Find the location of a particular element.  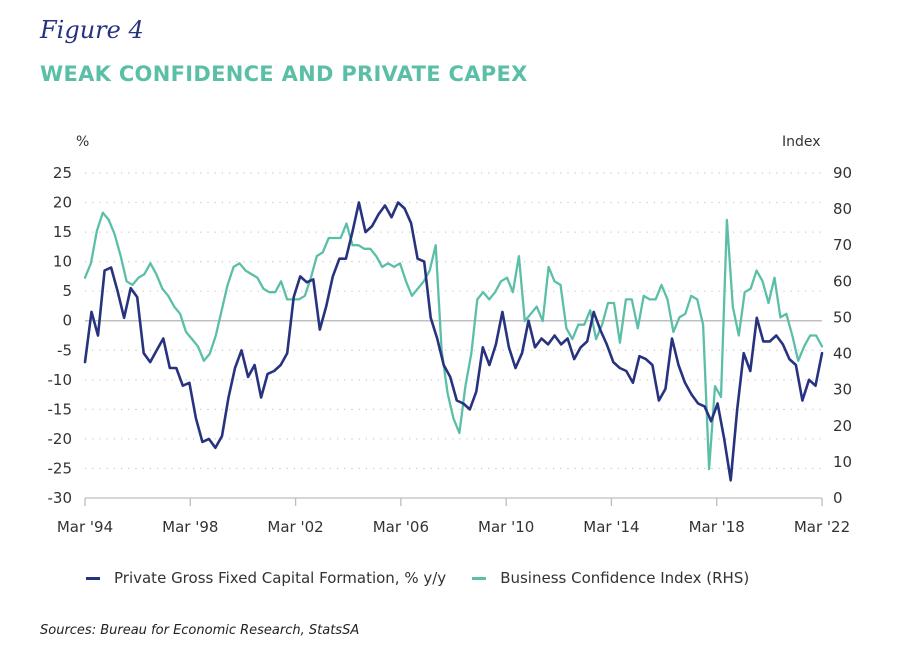

y-left-tick-label: 5 is located at coordinates (67, 291).